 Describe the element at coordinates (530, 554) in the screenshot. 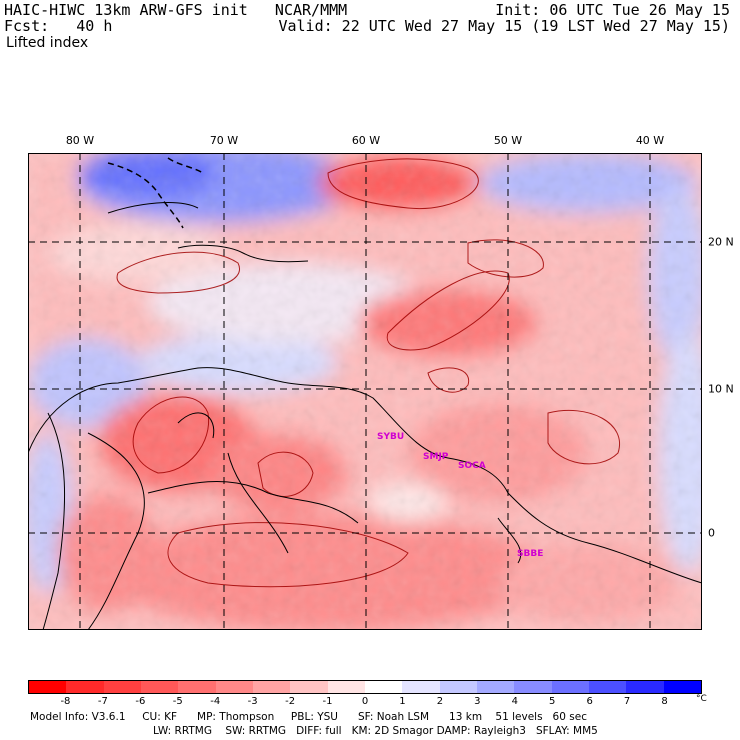

I see `station-sbbe: SBBE` at that location.